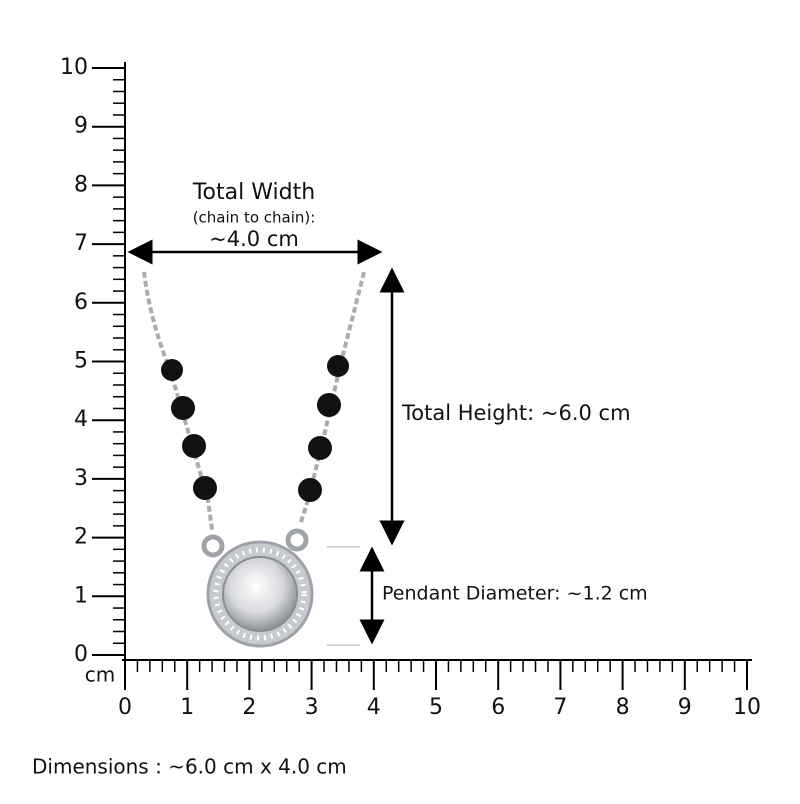  Describe the element at coordinates (623, 707) in the screenshot. I see `x-ruler-label: 8` at that location.